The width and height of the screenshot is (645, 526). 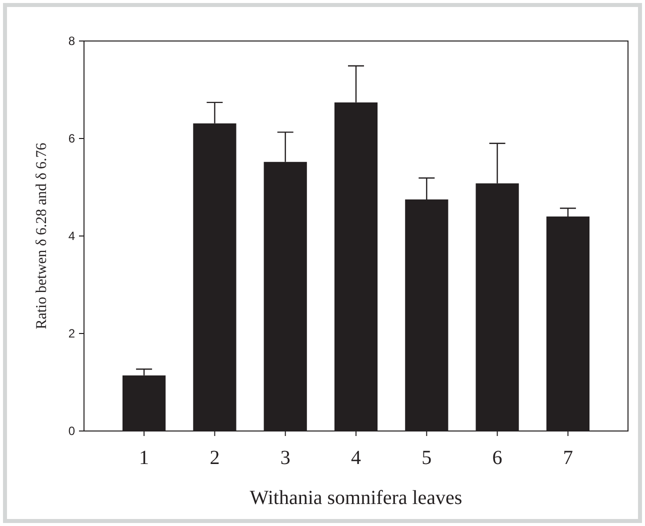 What do you see at coordinates (144, 458) in the screenshot?
I see `x-tick-label: 1` at bounding box center [144, 458].